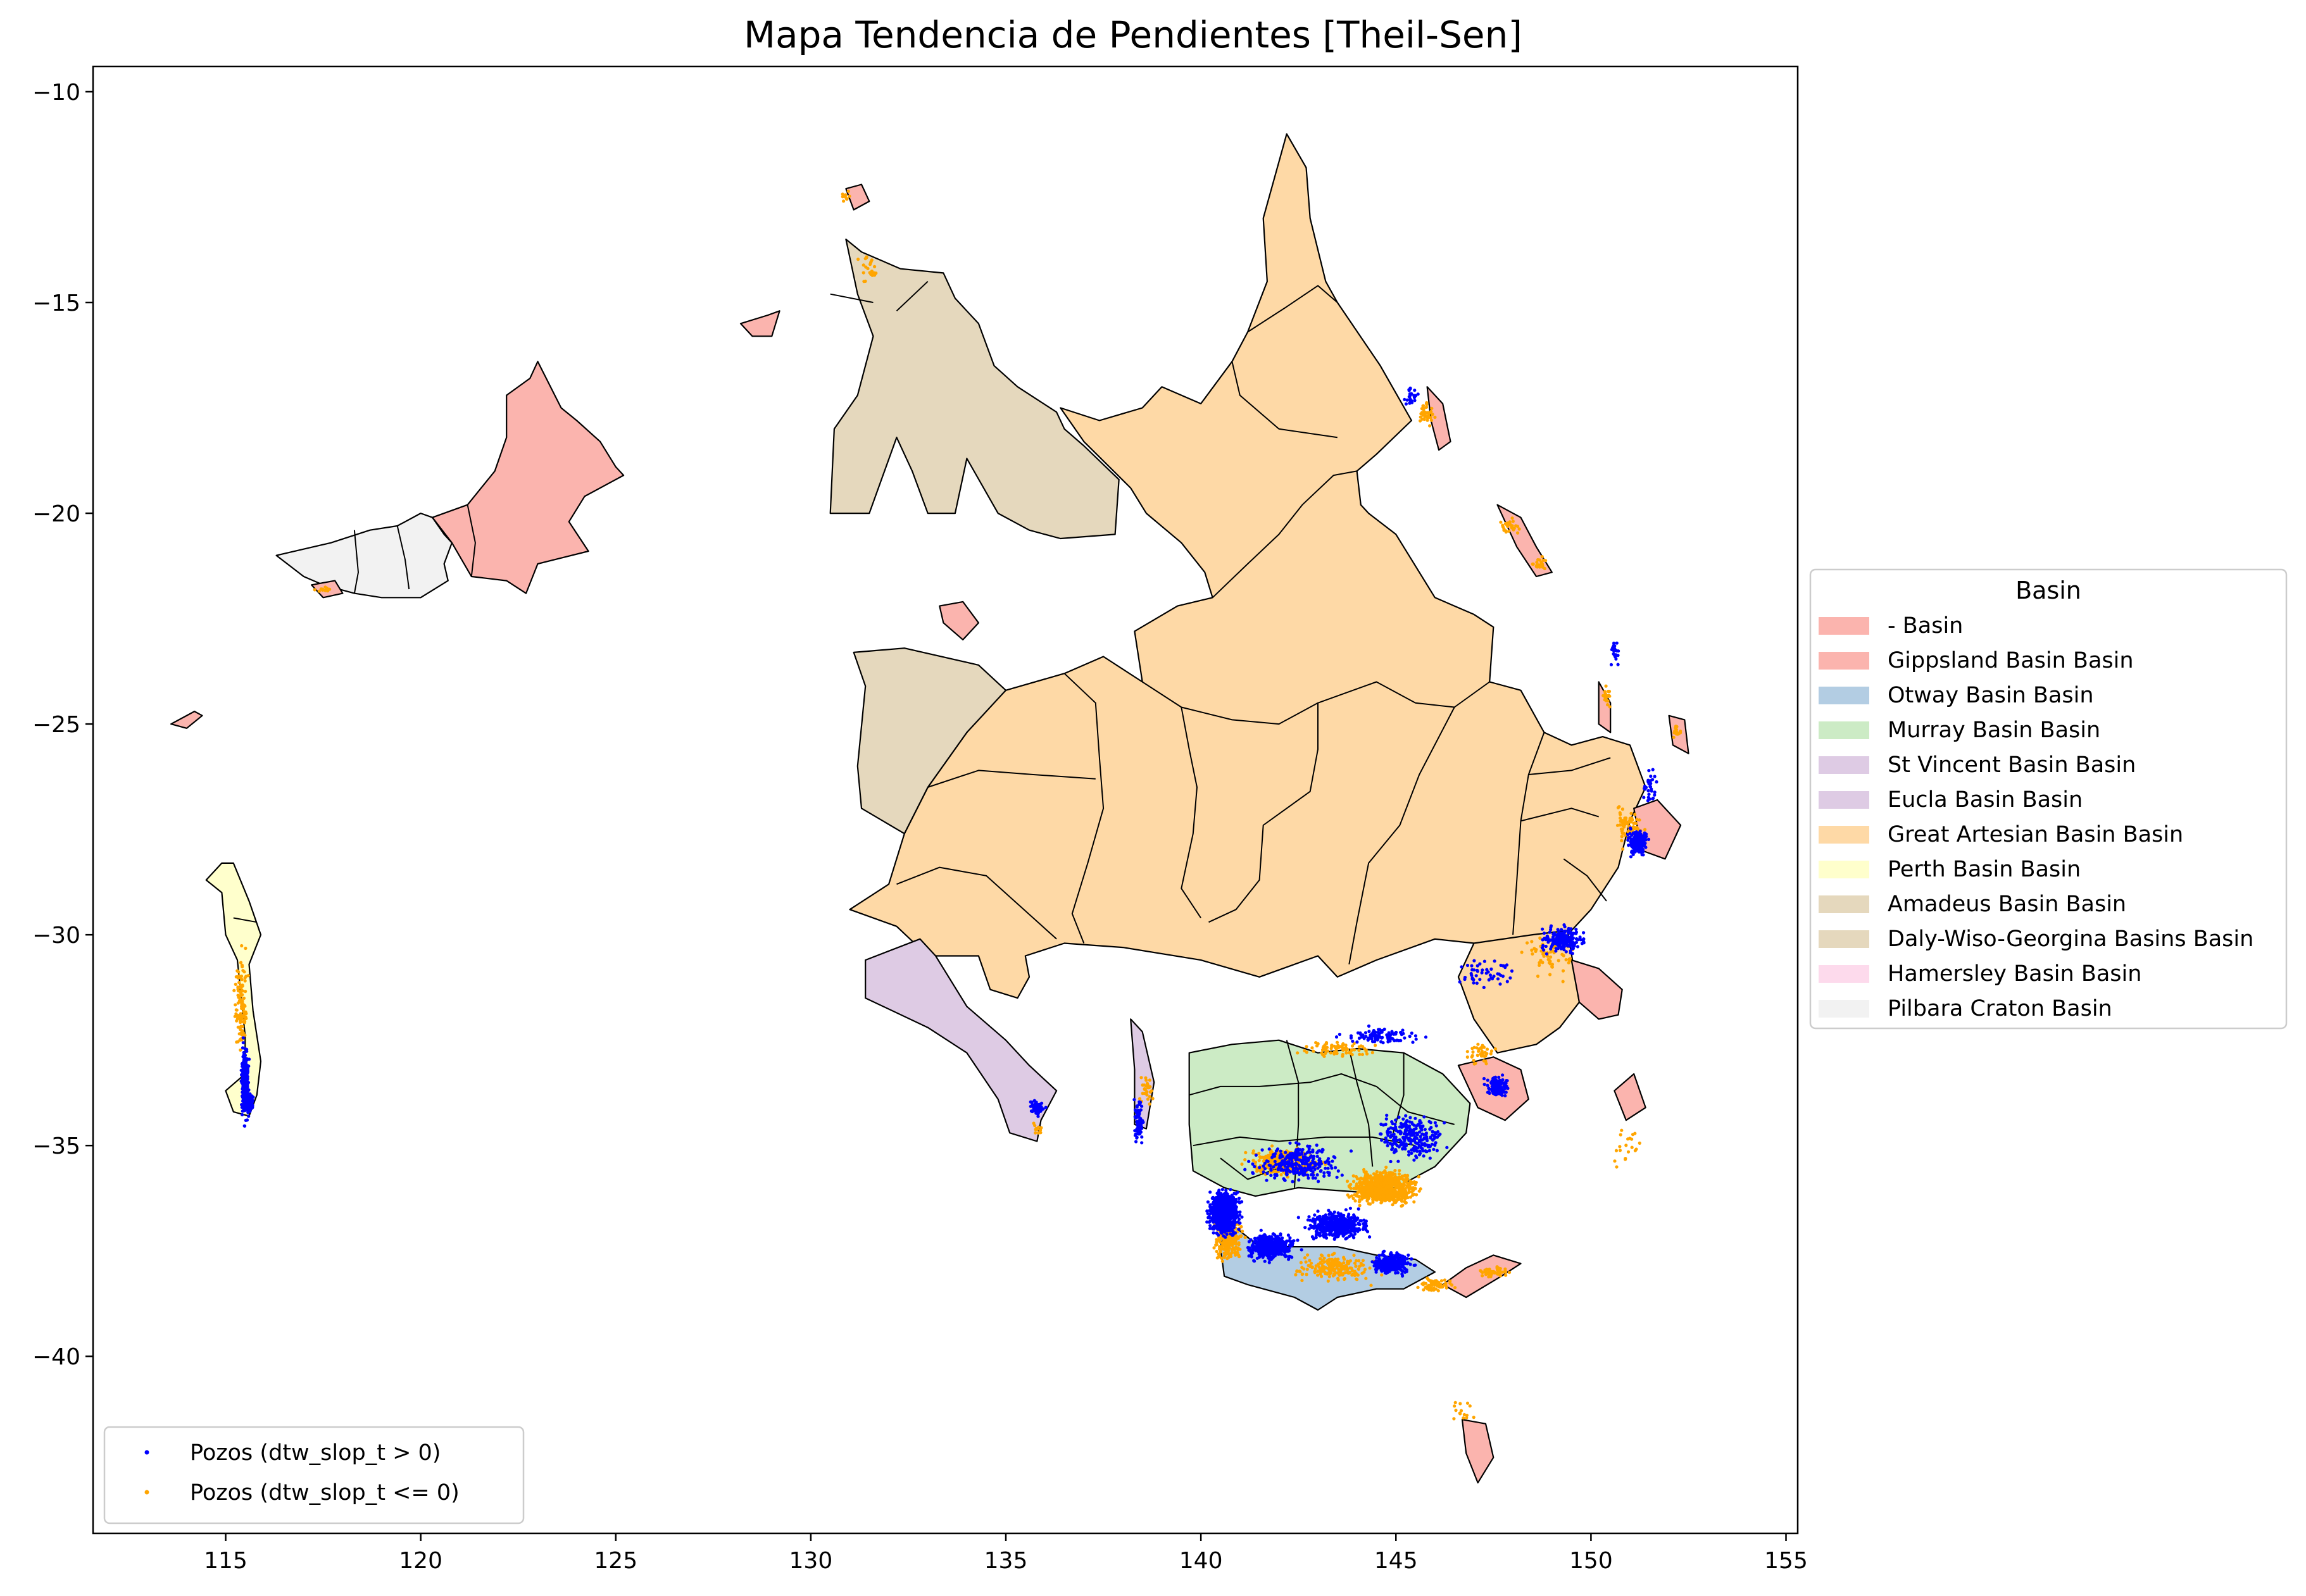  I want to click on region-carnarvon-coast, so click(186, 719).